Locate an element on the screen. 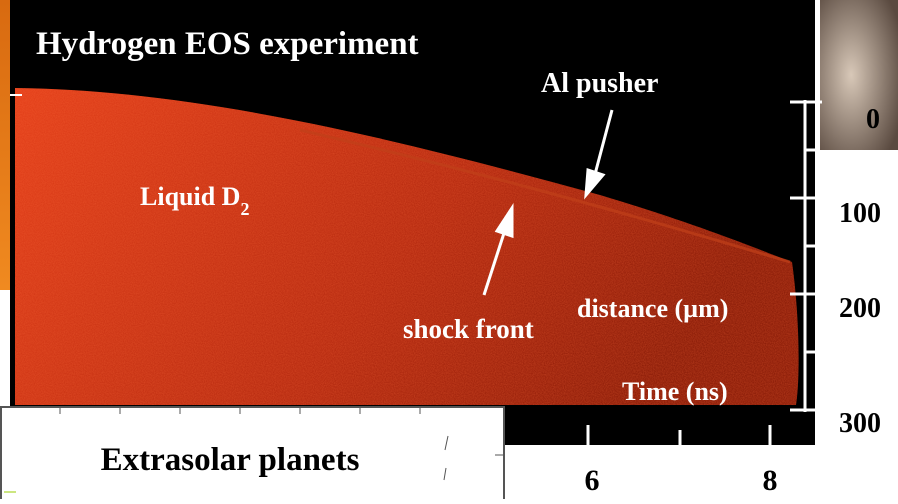 The image size is (898, 504). arrows is located at coordinates (548, 202).